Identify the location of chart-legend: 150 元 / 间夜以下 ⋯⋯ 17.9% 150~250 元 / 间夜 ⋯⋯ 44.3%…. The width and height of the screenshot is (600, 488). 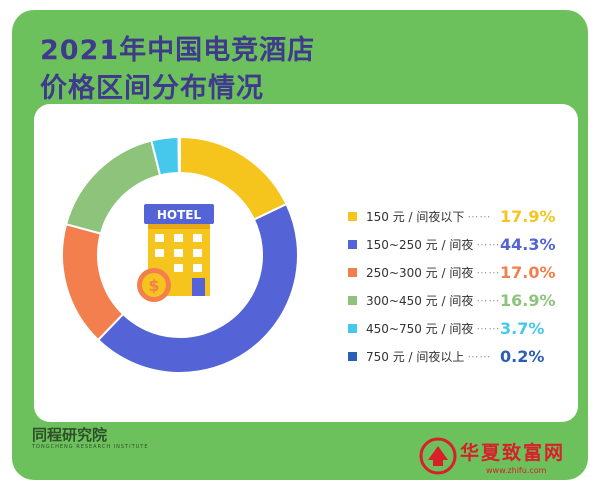
(461, 286).